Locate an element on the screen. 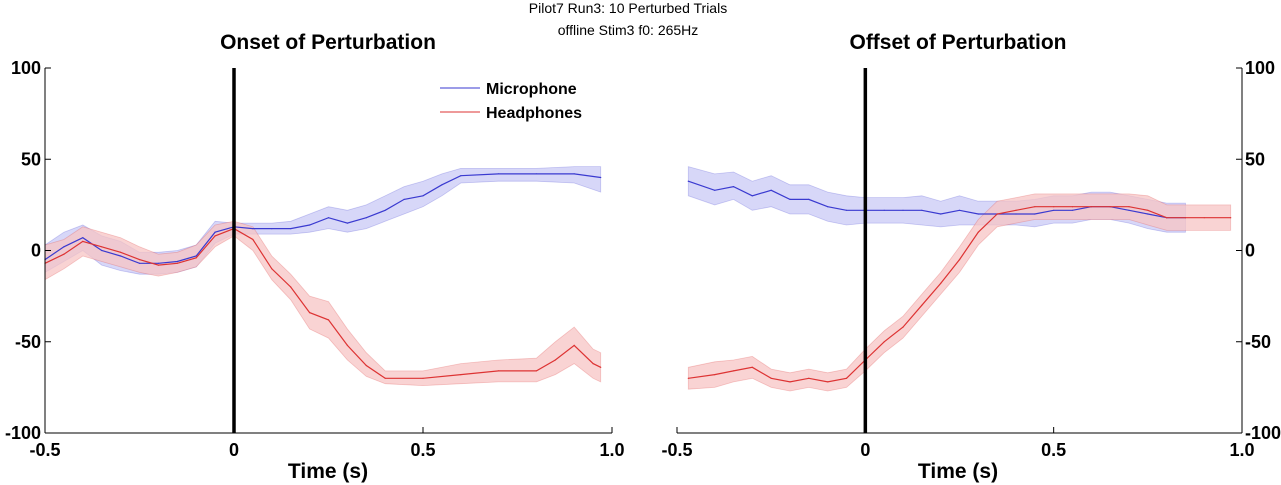 The height and width of the screenshot is (485, 1281). offset-y-ticks: -100 -50 0 50 100 is located at coordinates (1258, 250).